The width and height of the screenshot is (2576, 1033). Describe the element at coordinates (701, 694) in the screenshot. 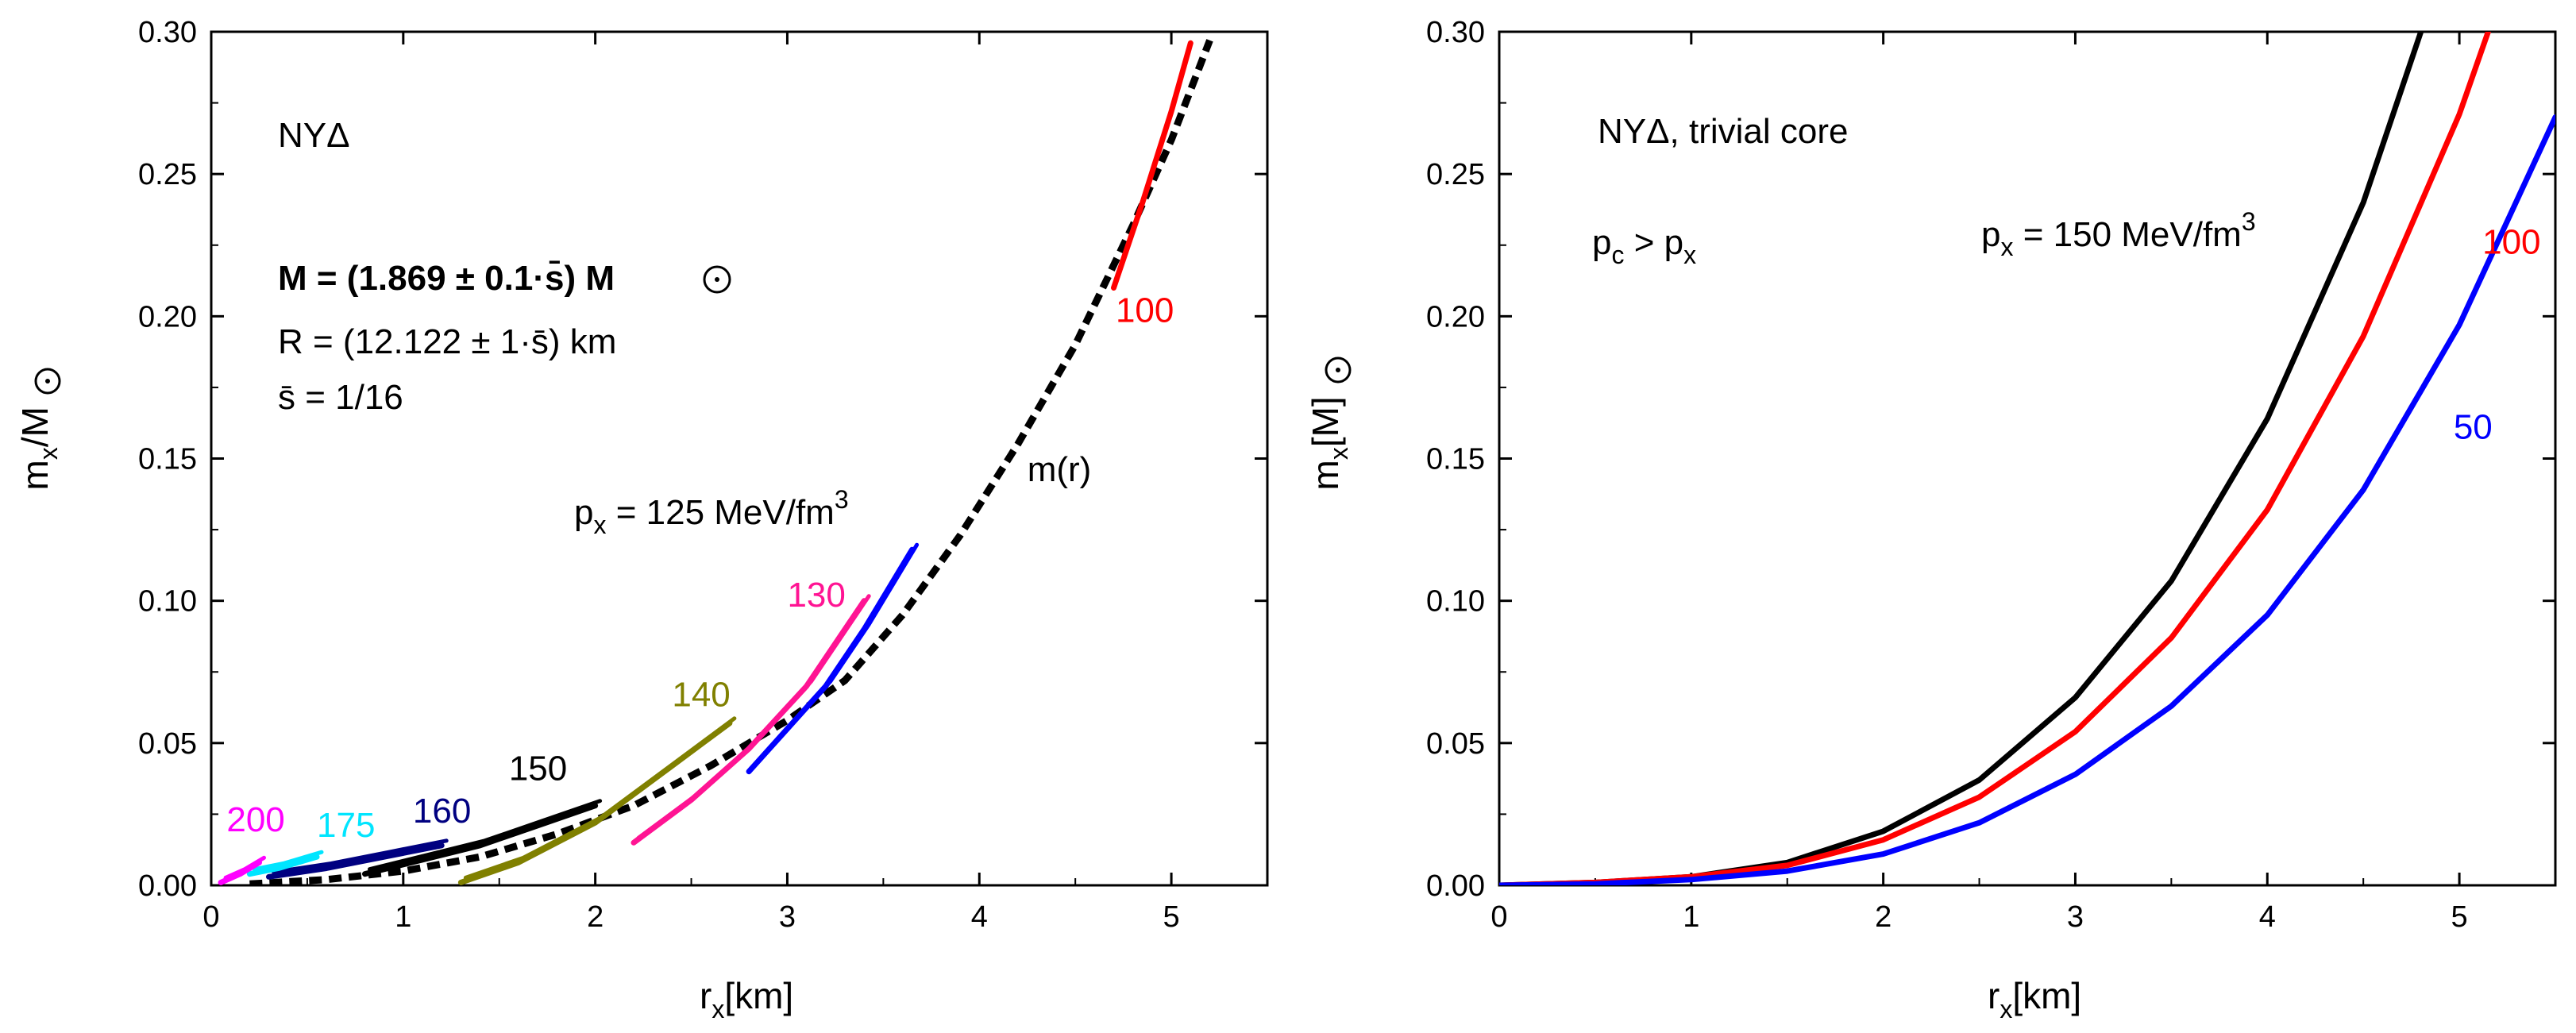

I see `curve-label-140: 140` at that location.